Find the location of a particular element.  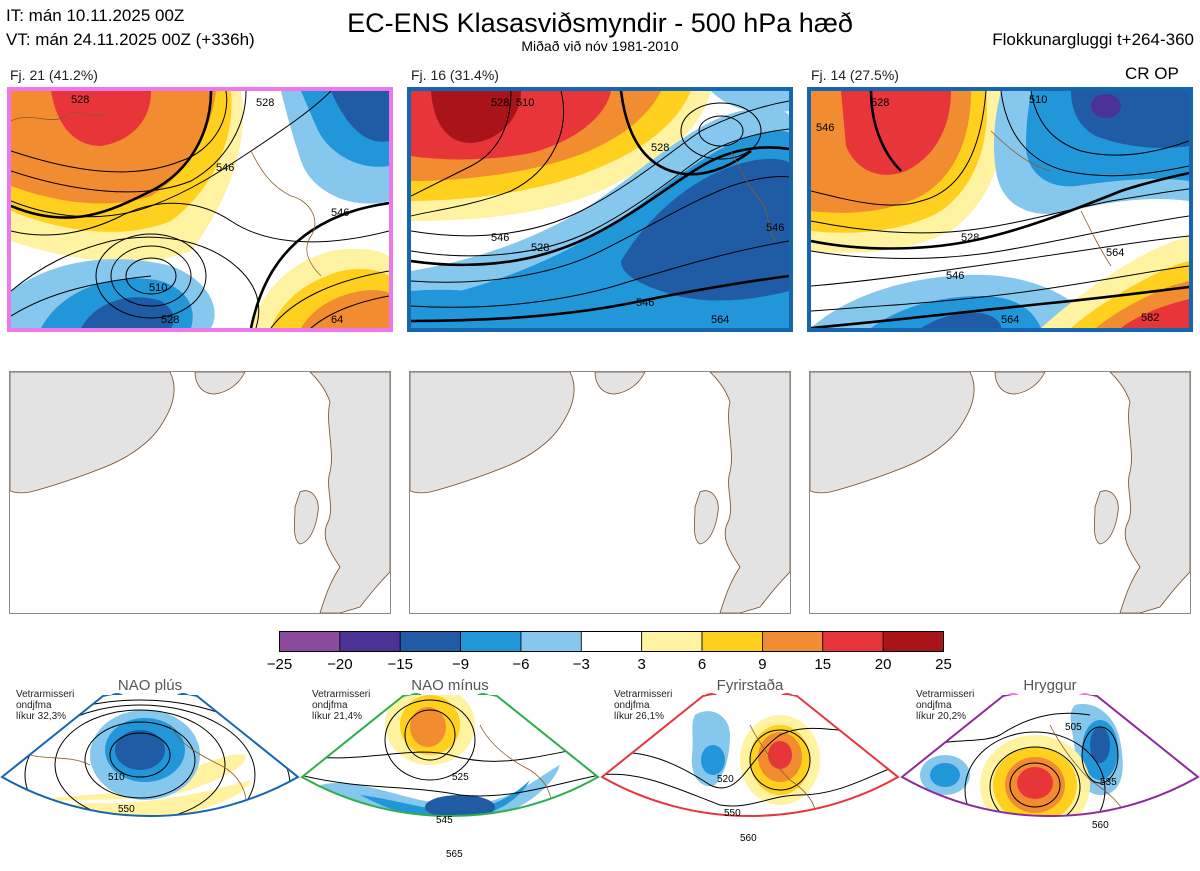

colorbar-tick-label: 3 is located at coordinates (641, 664).